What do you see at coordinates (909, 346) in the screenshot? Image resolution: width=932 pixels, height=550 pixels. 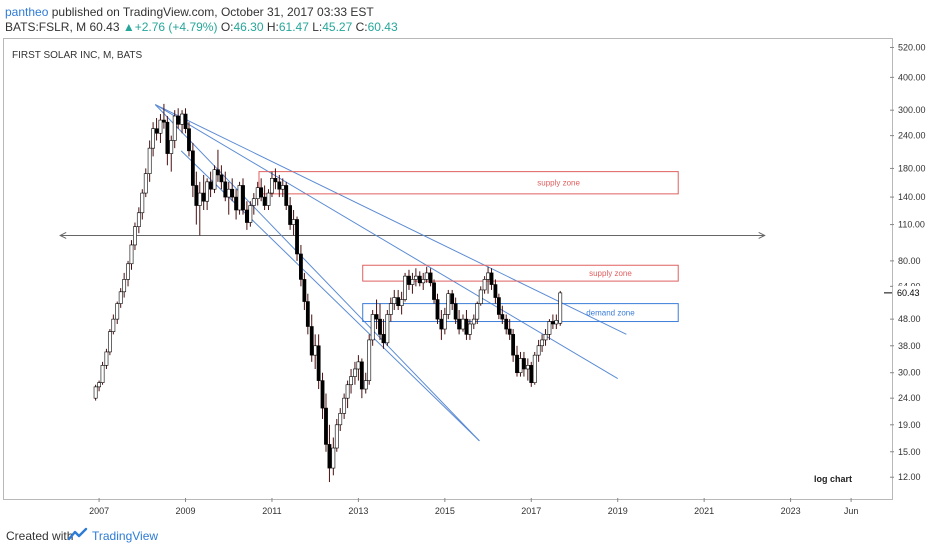 I see `y-tick-label: 38.00` at bounding box center [909, 346].